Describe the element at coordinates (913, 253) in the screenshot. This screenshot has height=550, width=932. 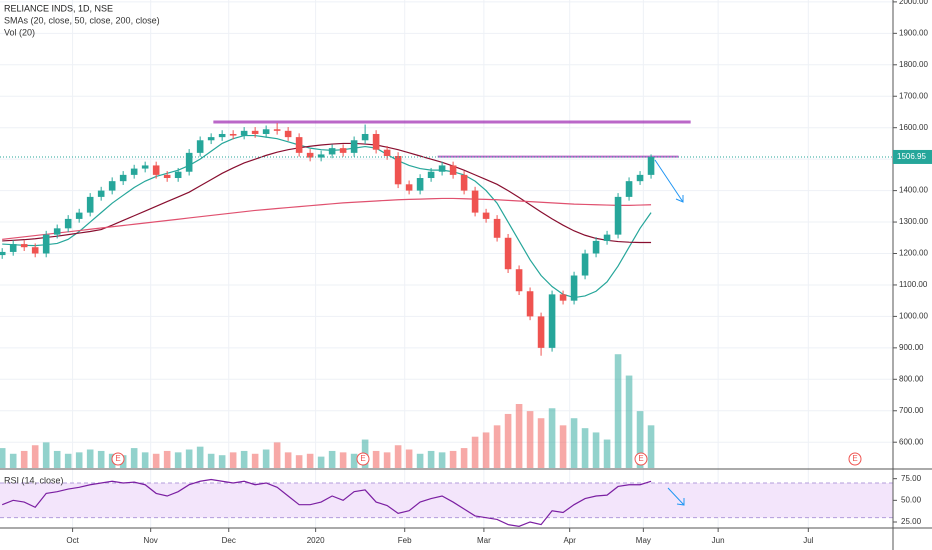
I see `y-tick-label: 1200.00` at that location.